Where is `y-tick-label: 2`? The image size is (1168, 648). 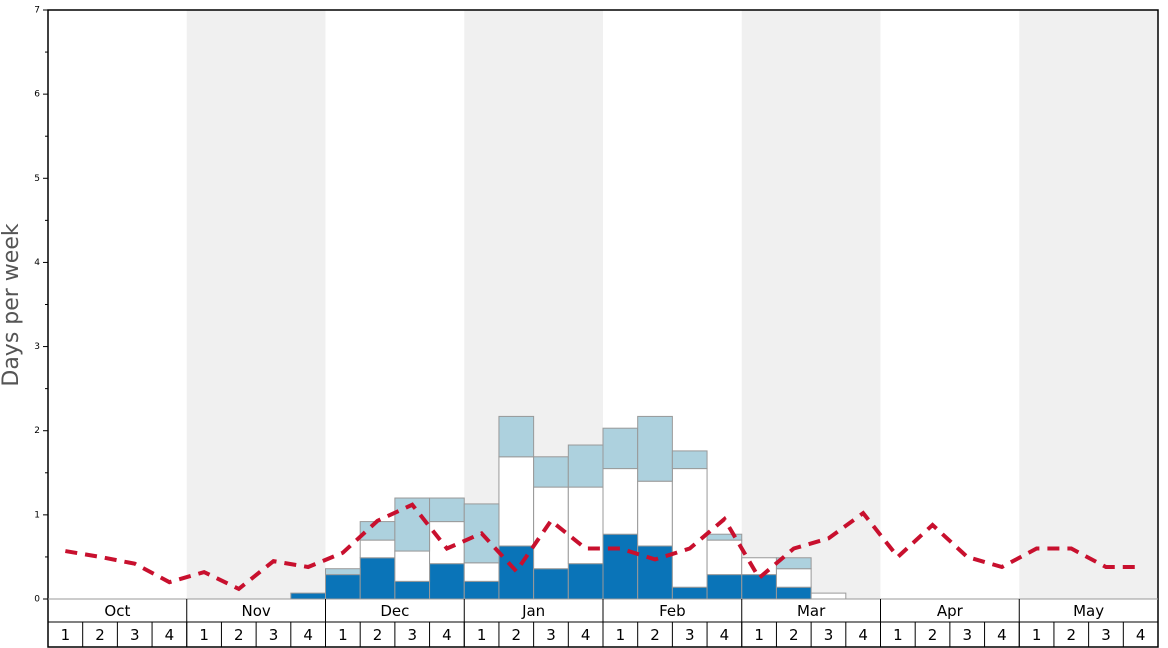 y-tick-label: 2 is located at coordinates (37, 431).